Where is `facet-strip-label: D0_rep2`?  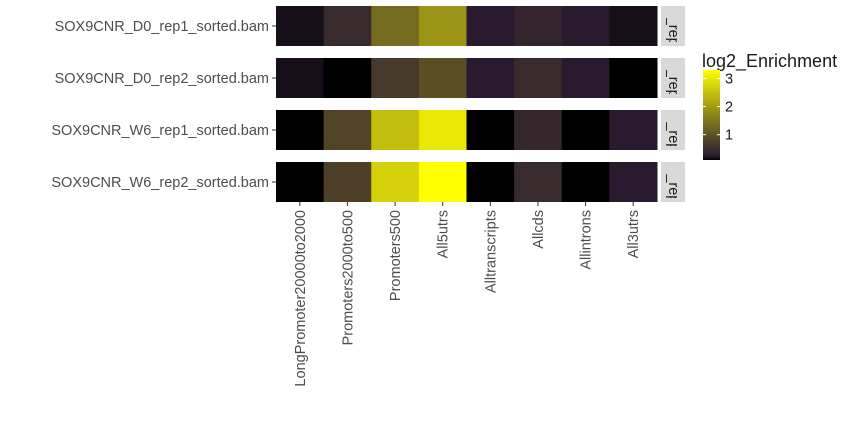 facet-strip-label: D0_rep2 is located at coordinates (673, 78).